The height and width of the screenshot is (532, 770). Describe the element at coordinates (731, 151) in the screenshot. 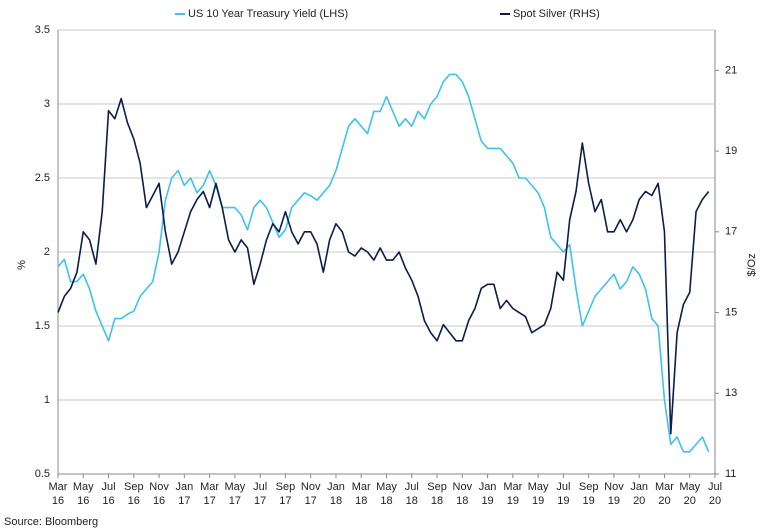

I see `y2-tick-label: 19` at that location.